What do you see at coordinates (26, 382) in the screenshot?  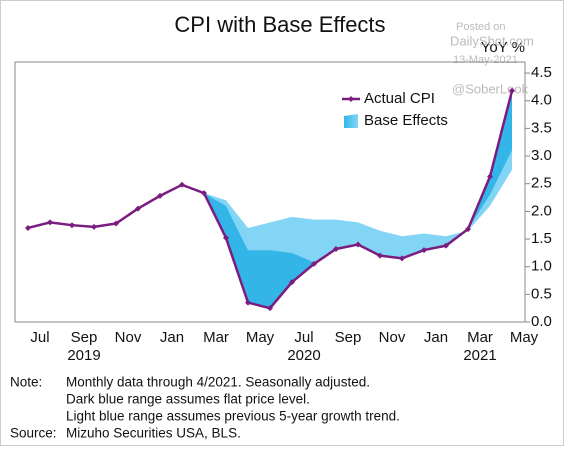 I see `note-label: Note:` at bounding box center [26, 382].